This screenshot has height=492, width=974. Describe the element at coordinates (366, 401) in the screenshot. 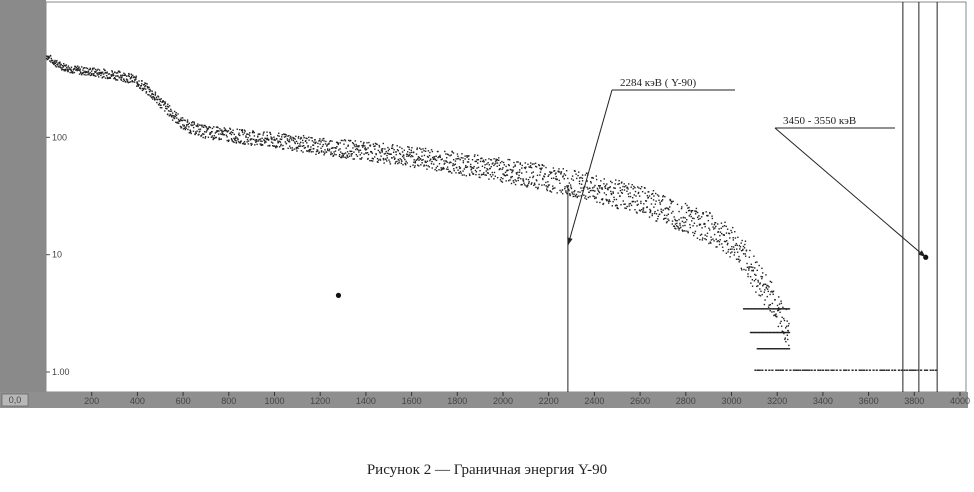

I see `x-tick-label: 1400` at that location.